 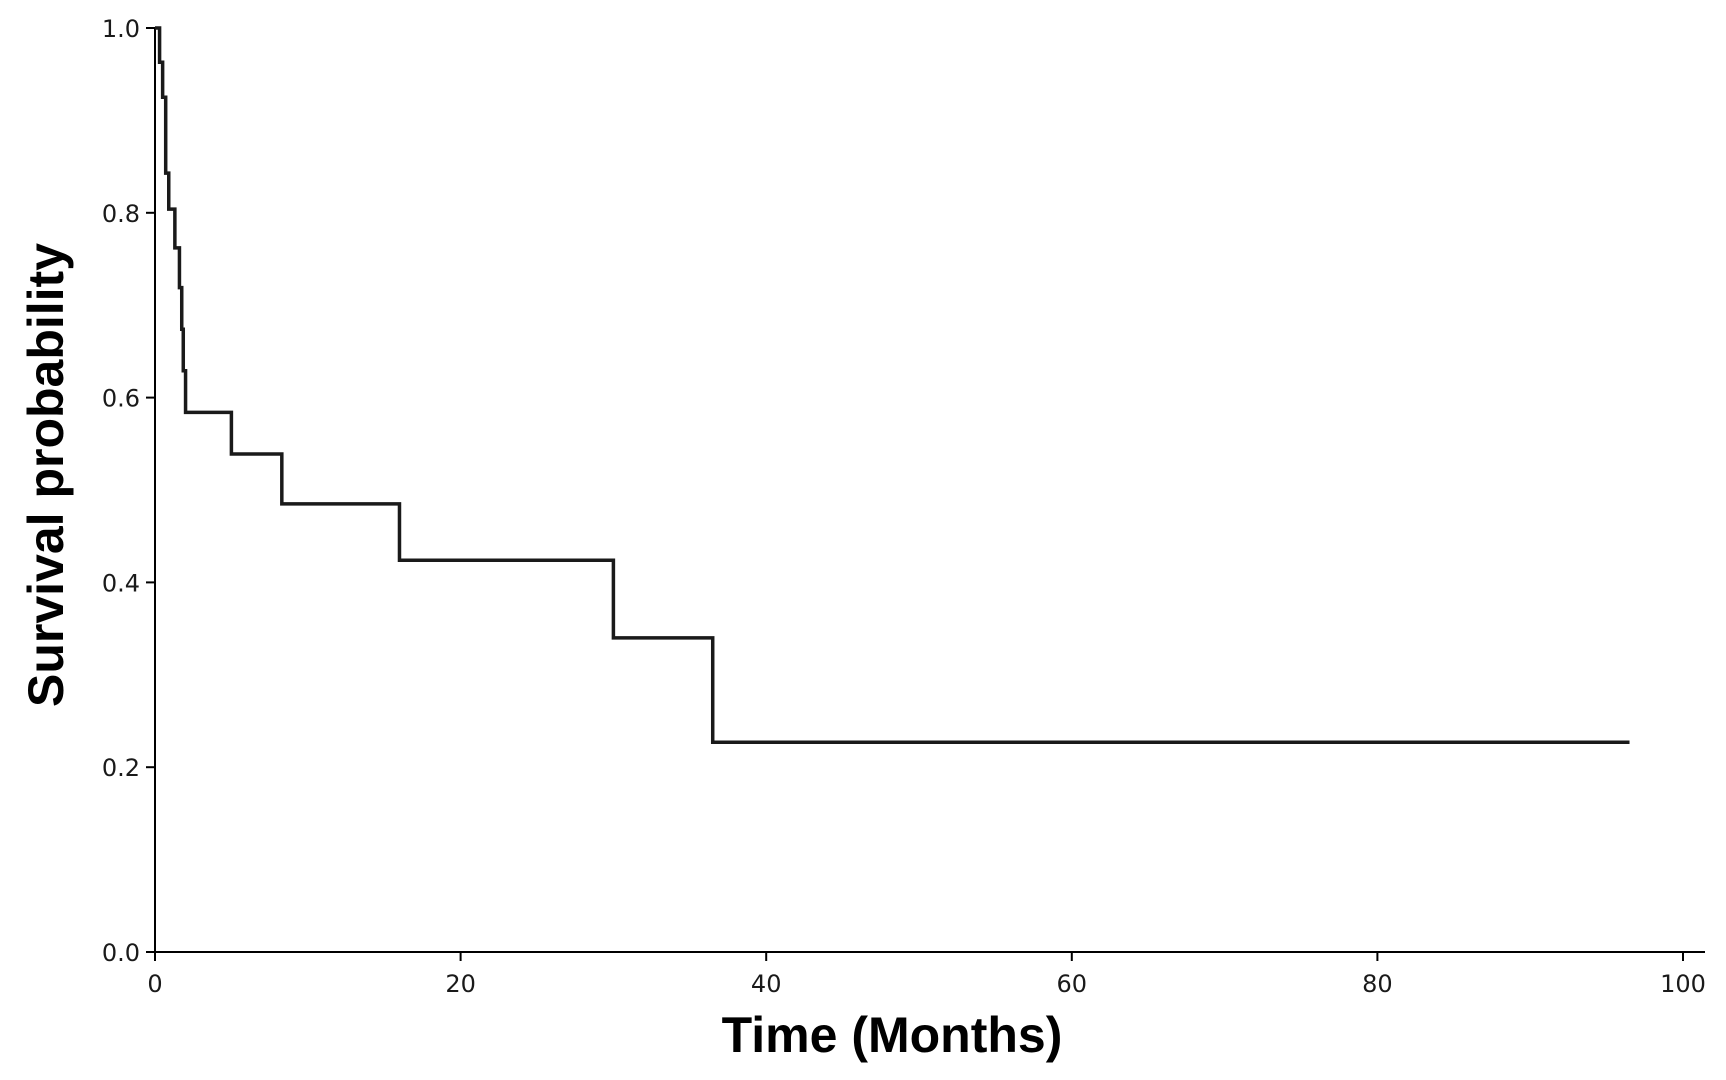 I want to click on y-tick-label: 0.2, so click(x=121, y=768).